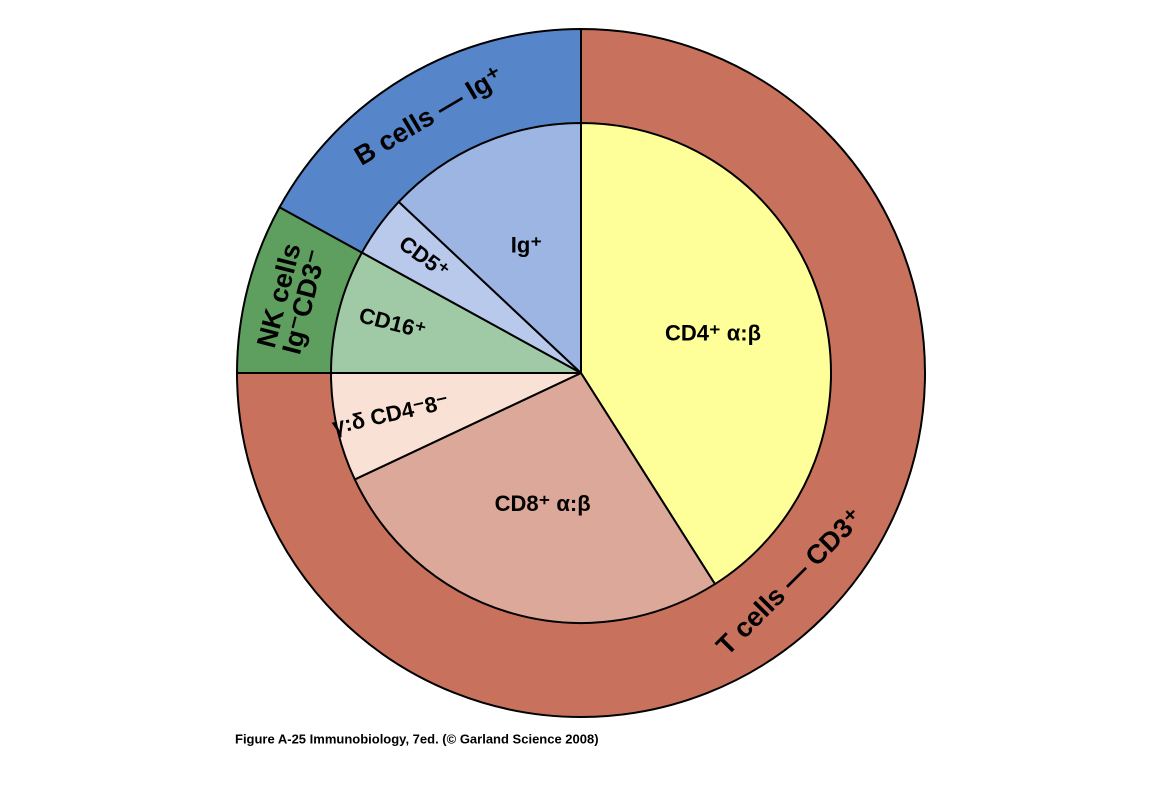  Describe the element at coordinates (543, 503) in the screenshot. I see `inner-label: CD8⁺ α:β` at that location.